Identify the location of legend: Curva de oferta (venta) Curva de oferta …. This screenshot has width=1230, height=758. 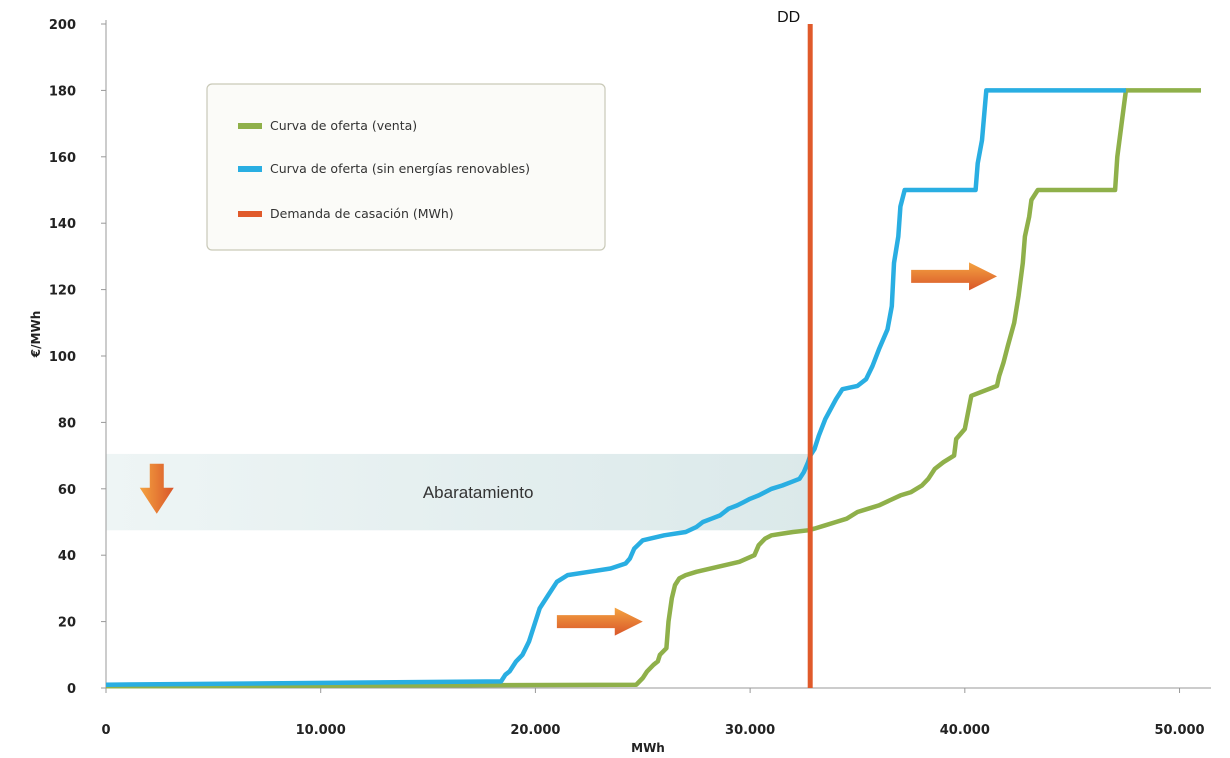
(406, 167).